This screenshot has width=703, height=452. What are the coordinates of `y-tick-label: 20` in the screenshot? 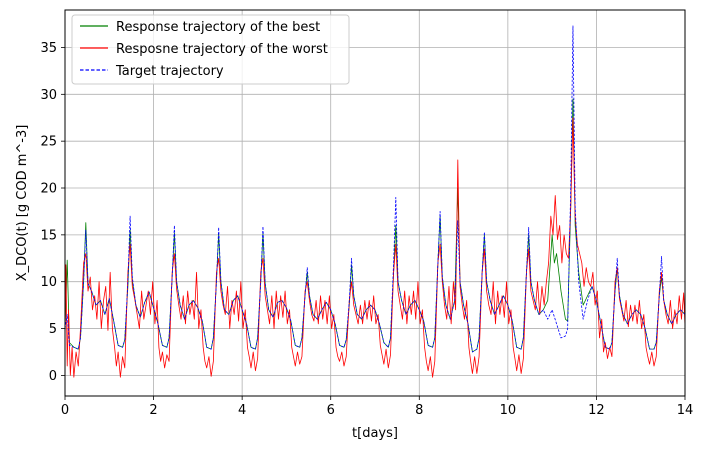 It's located at (48, 189).